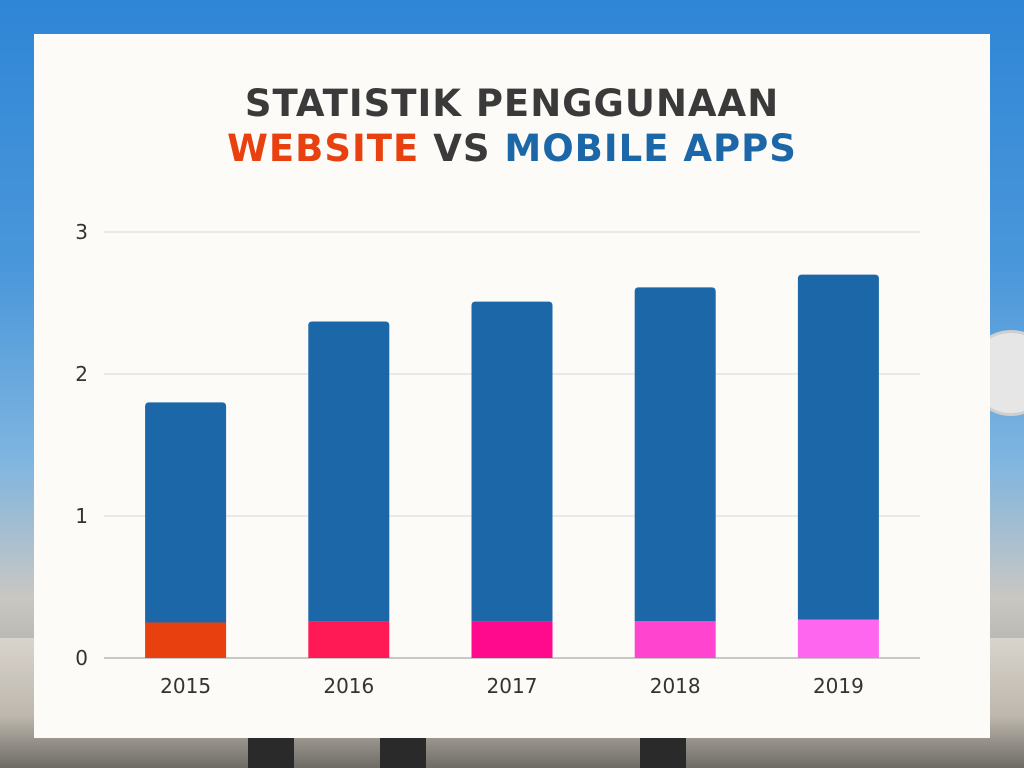  I want to click on x-tick-label: 2018, so click(675, 686).